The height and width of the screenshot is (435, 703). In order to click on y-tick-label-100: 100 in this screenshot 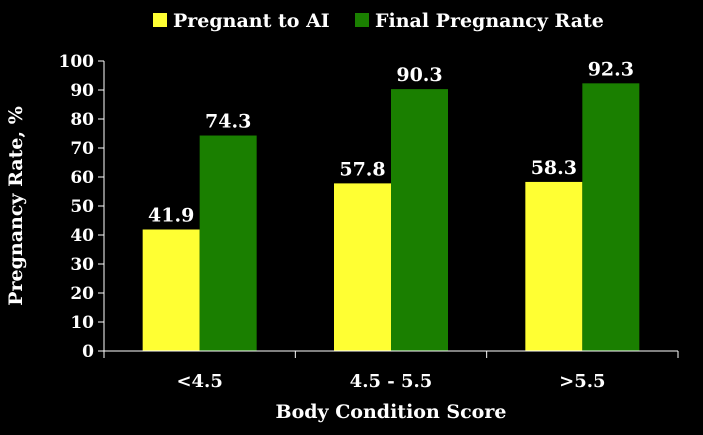, I will do `click(77, 62)`.